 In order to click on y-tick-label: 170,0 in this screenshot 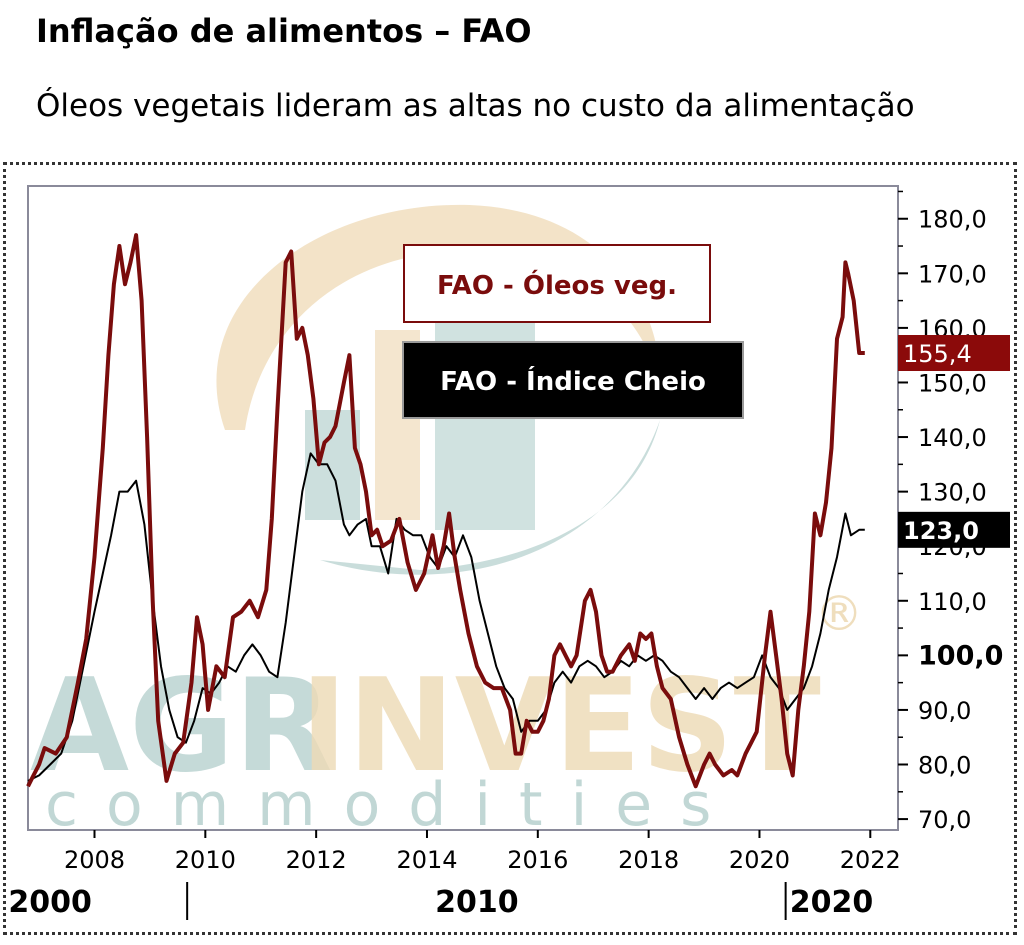, I will do `click(952, 274)`.